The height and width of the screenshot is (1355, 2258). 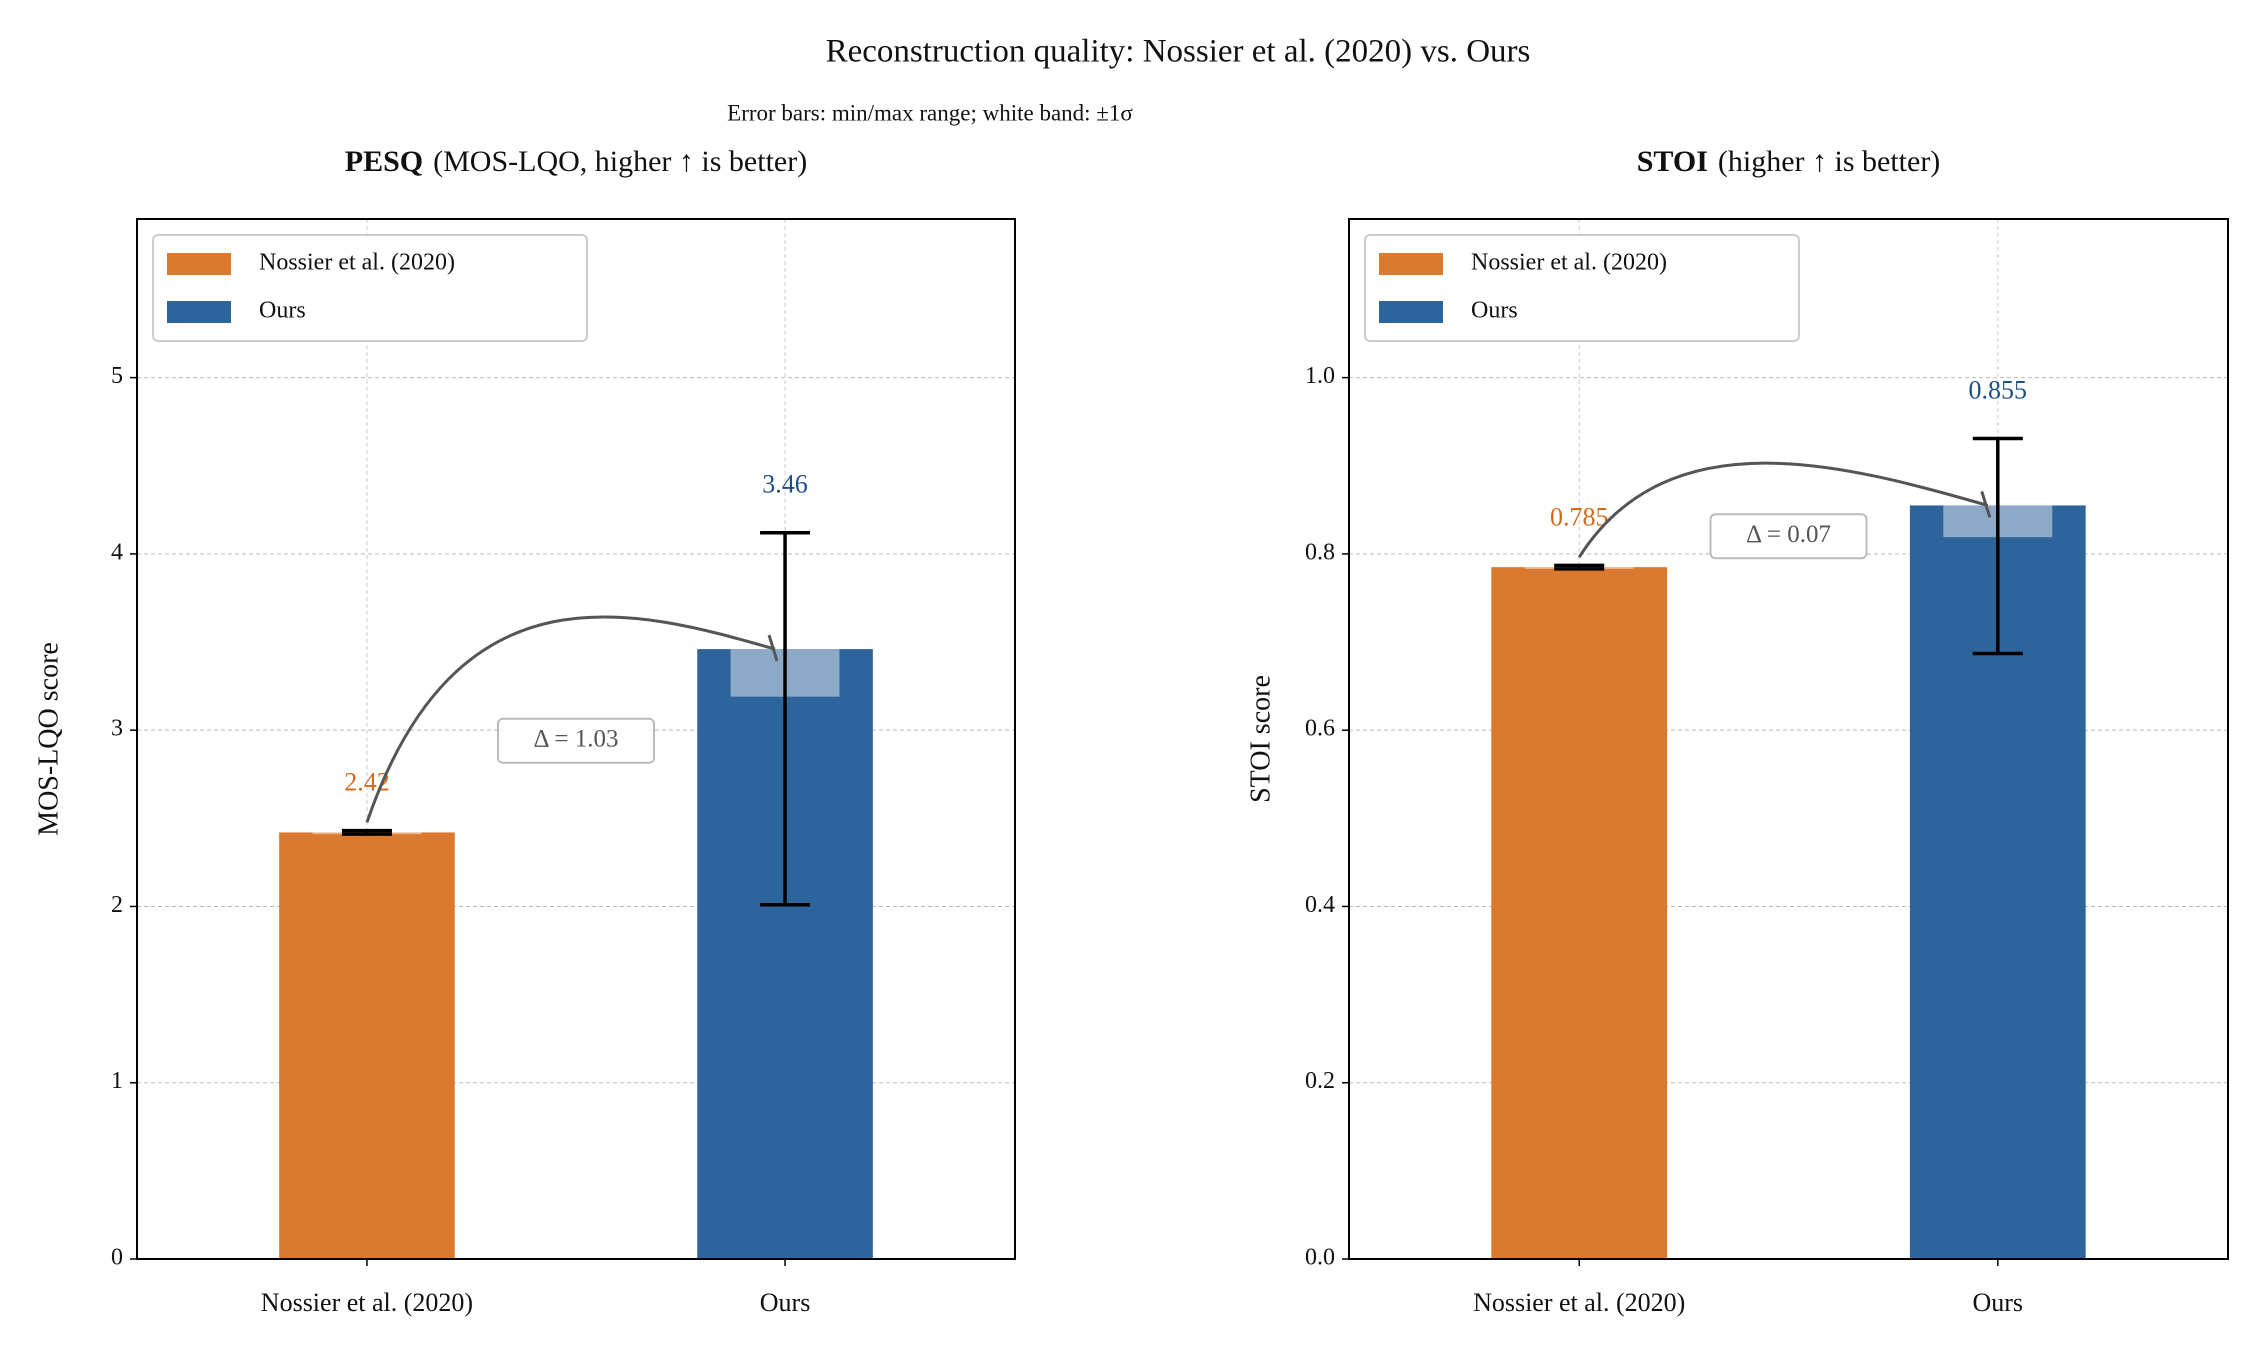 What do you see at coordinates (117, 1081) in the screenshot?
I see `y-tick-label: 1` at bounding box center [117, 1081].